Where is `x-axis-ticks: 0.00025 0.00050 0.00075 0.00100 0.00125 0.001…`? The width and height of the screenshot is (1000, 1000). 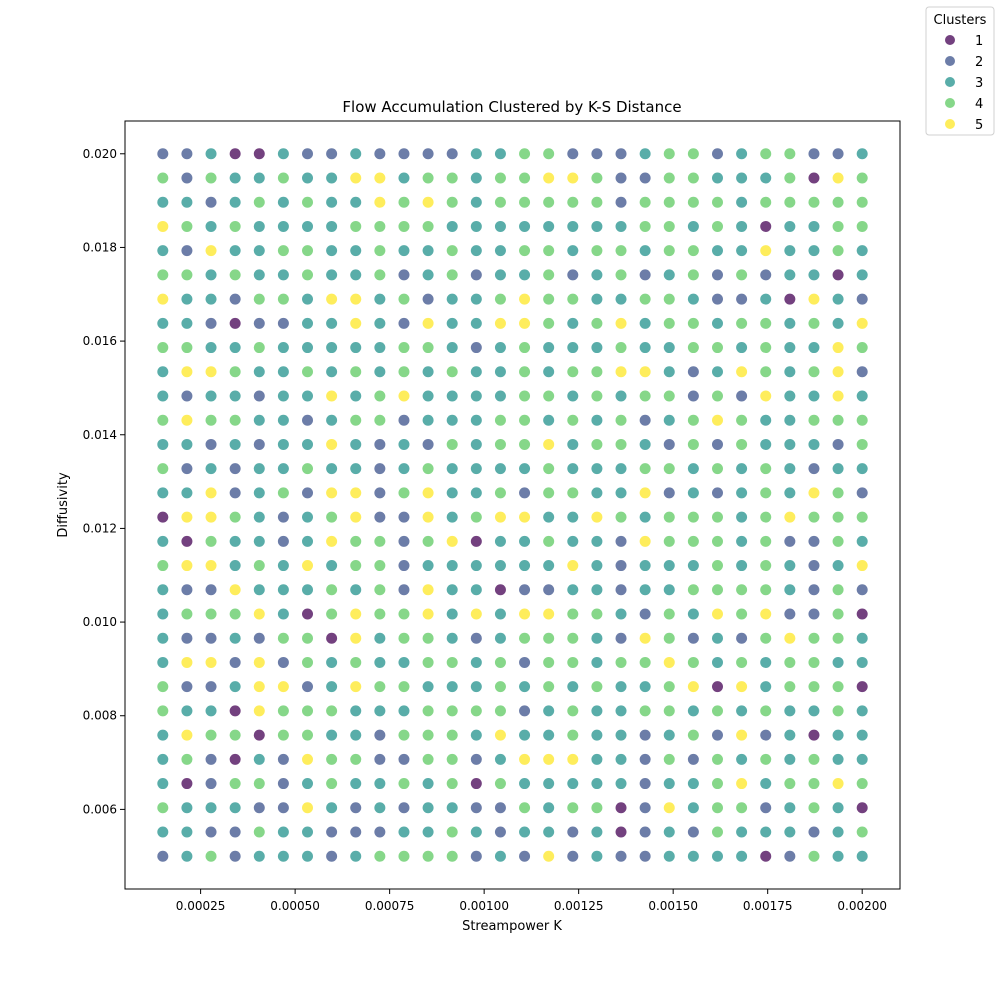 x-axis-ticks: 0.00025 0.00050 0.00075 0.00100 0.00125 0.001… is located at coordinates (531, 901).